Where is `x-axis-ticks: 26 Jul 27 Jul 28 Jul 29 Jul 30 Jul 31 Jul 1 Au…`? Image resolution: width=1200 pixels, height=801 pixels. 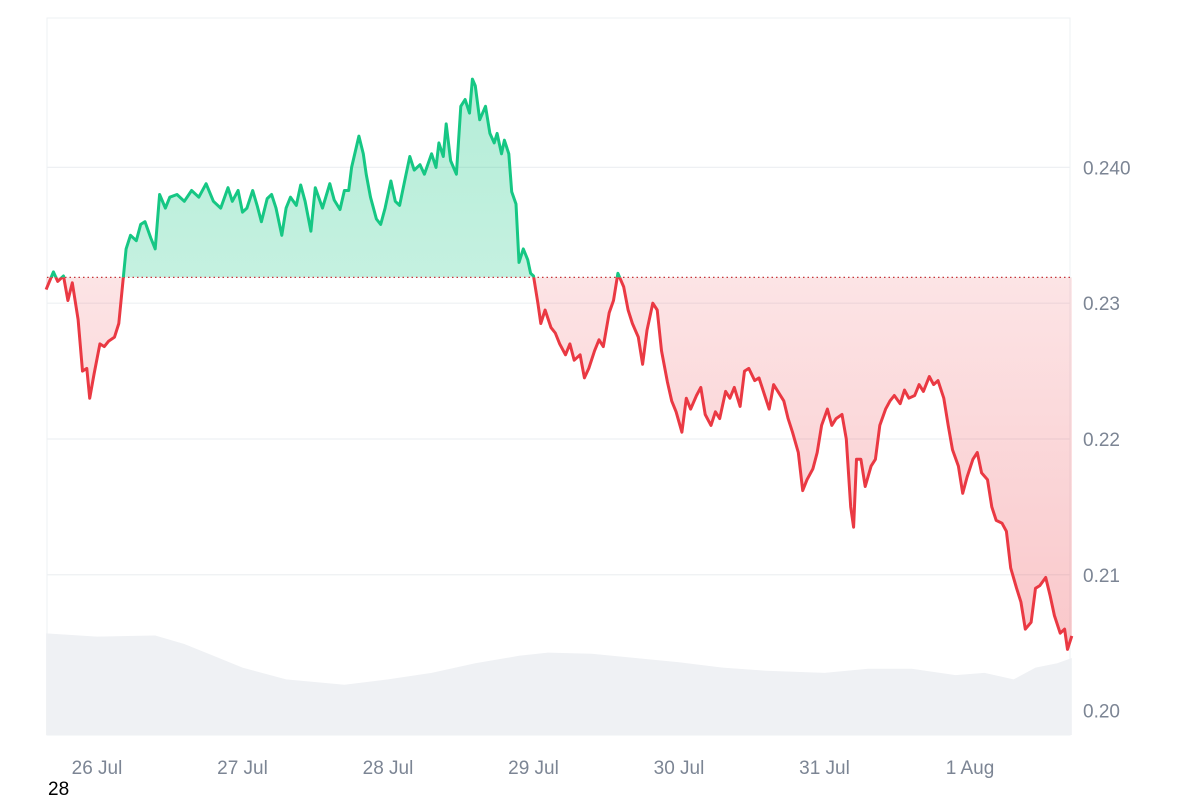 x-axis-ticks: 26 Jul 27 Jul 28 Jul 29 Jul 30 Jul 31 Jul 1 Au… is located at coordinates (533, 768).